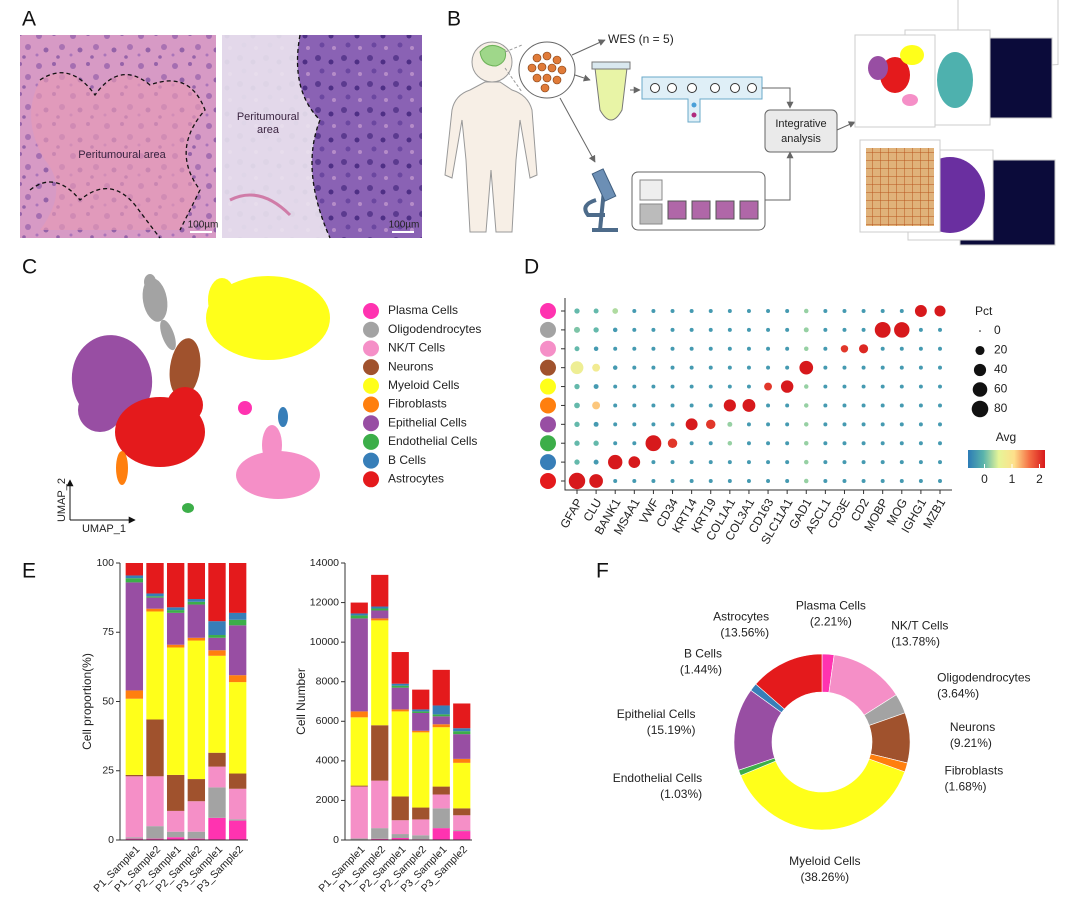 This screenshot has height=900, width=1080. I want to click on colorbar-tick-label: 0, so click(984, 479).